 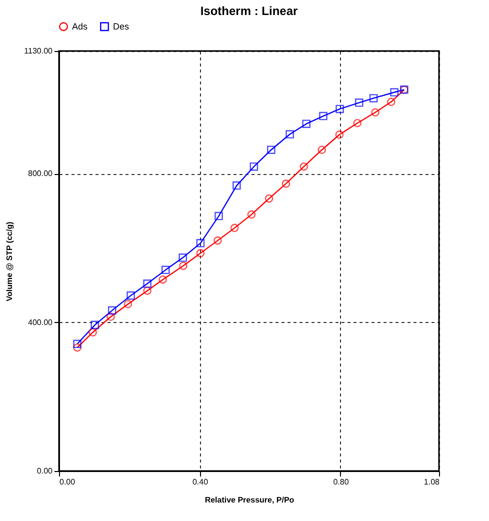 I want to click on x-axis-title: Relative Pressure, P/Po, so click(x=249, y=500).